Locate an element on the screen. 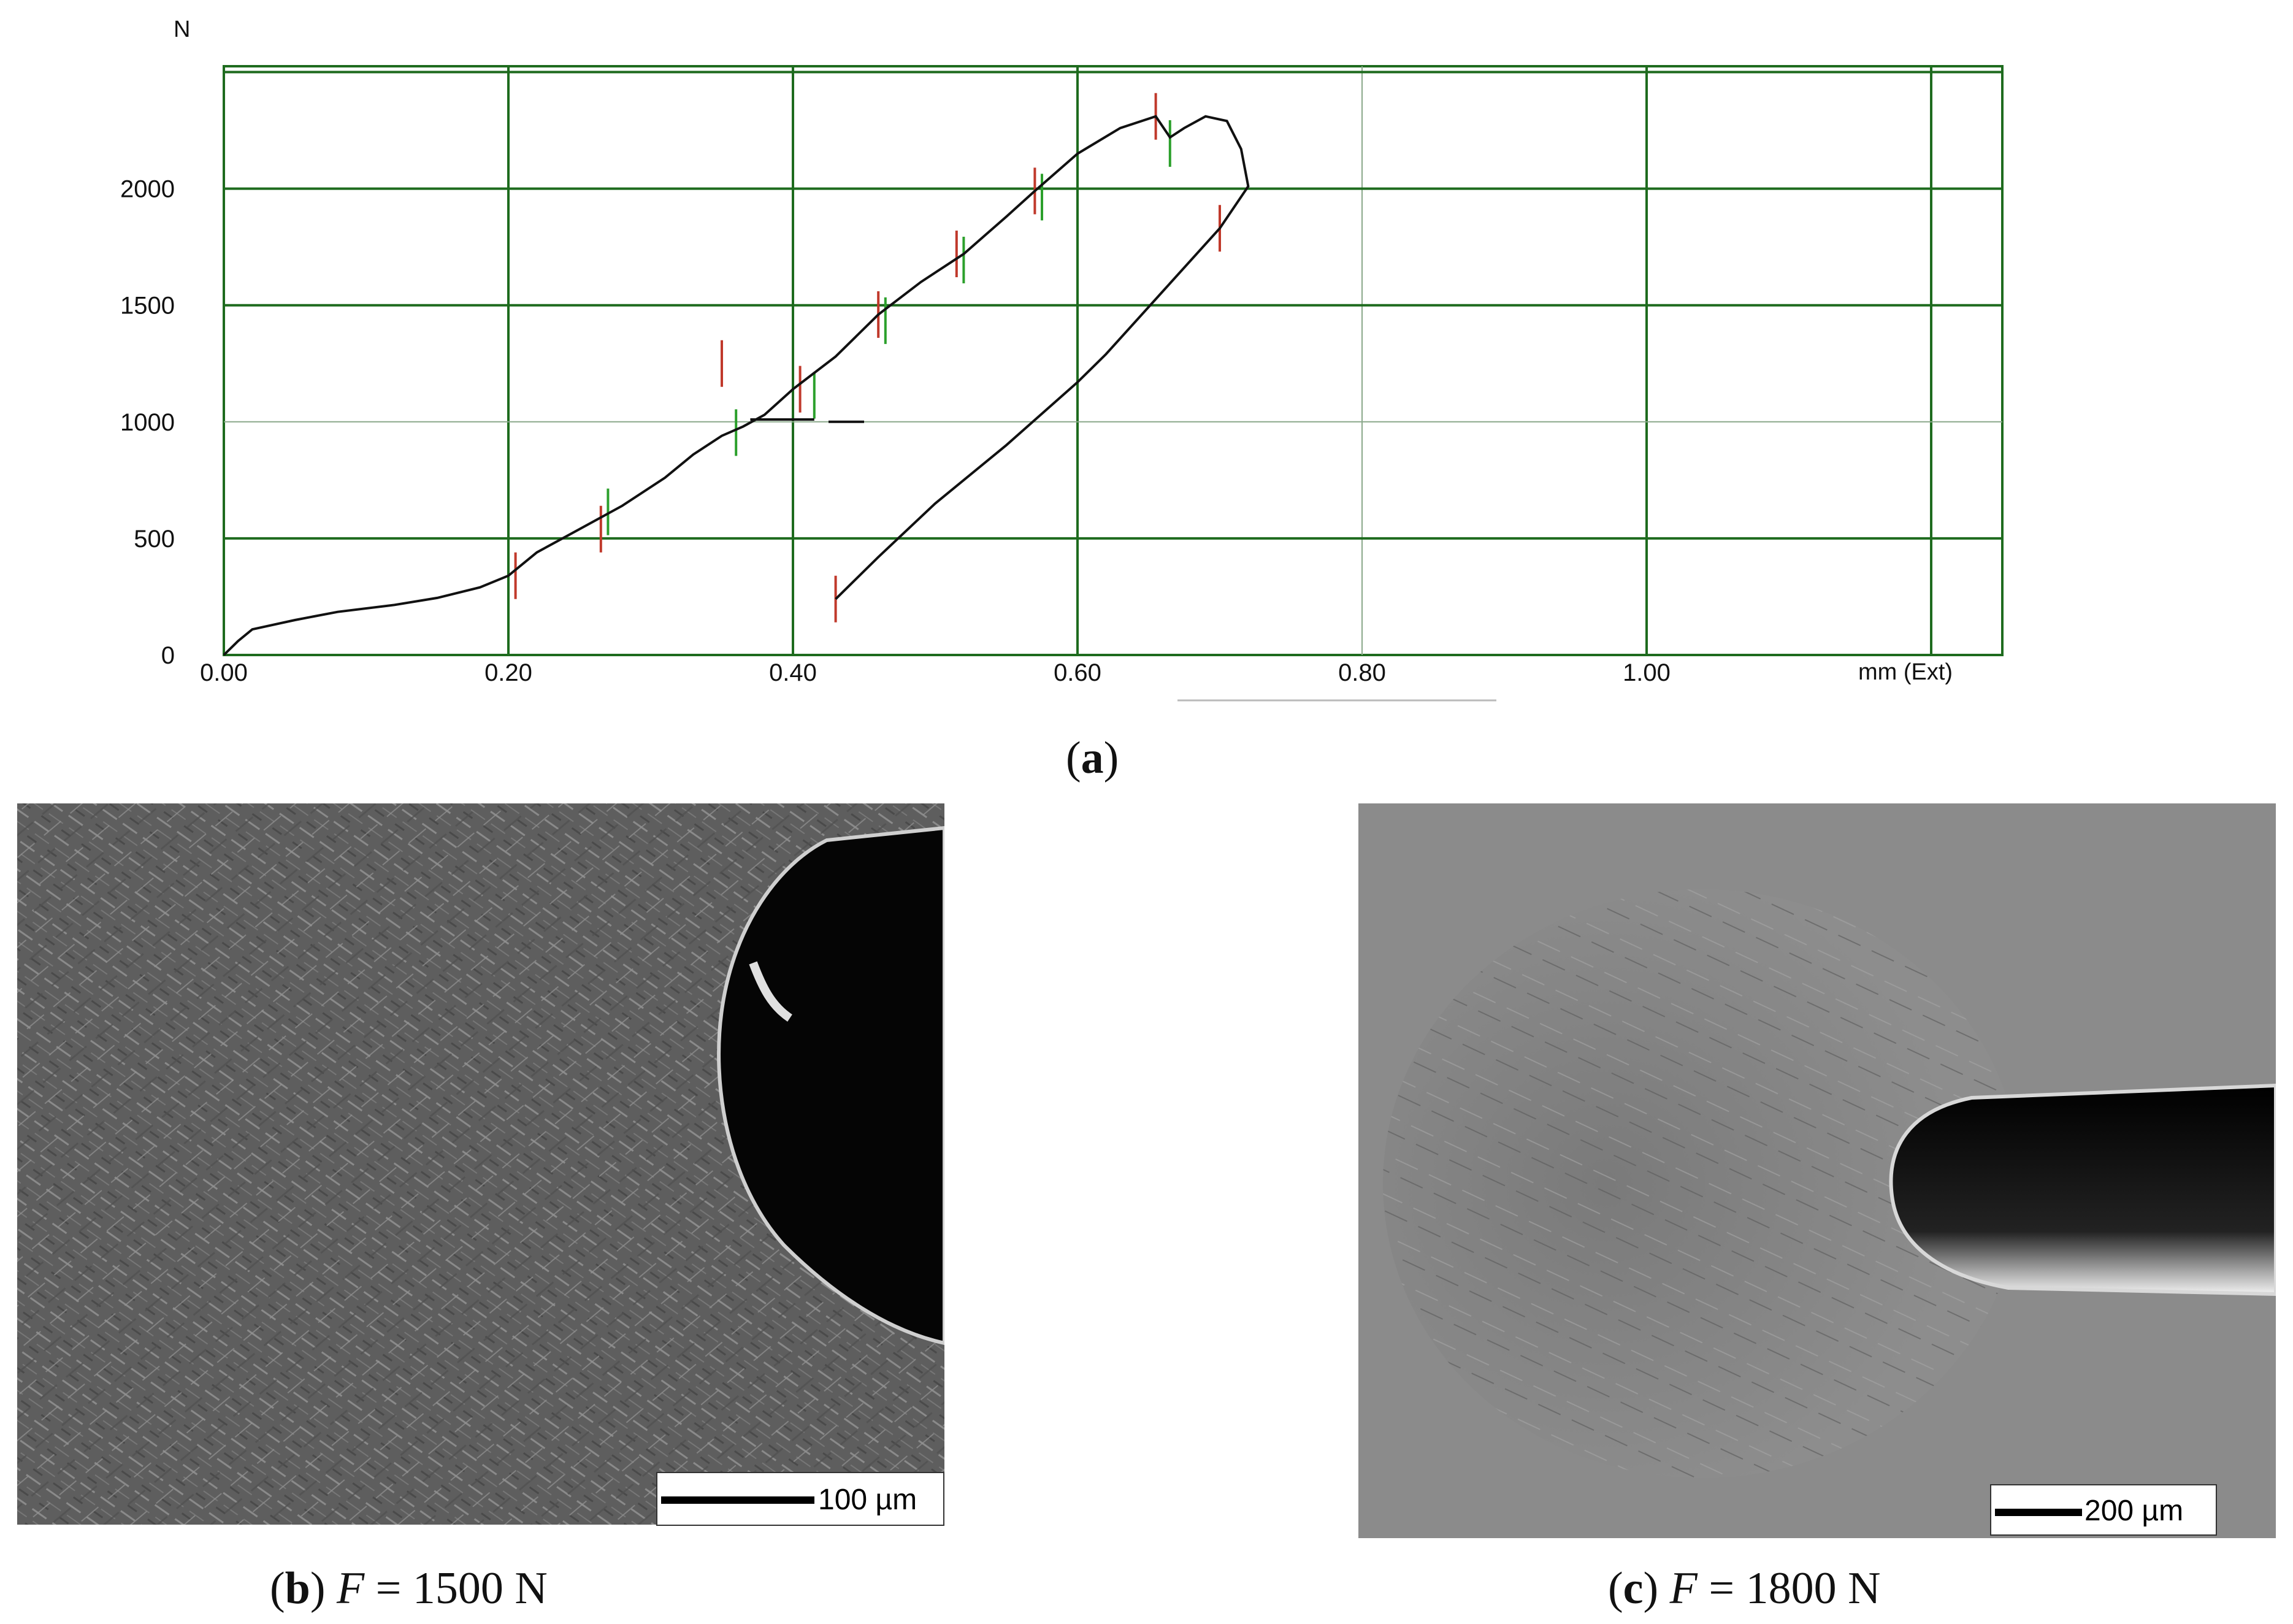 Image resolution: width=2293 pixels, height=1624 pixels. y-tick-label: 1500 is located at coordinates (147, 306).